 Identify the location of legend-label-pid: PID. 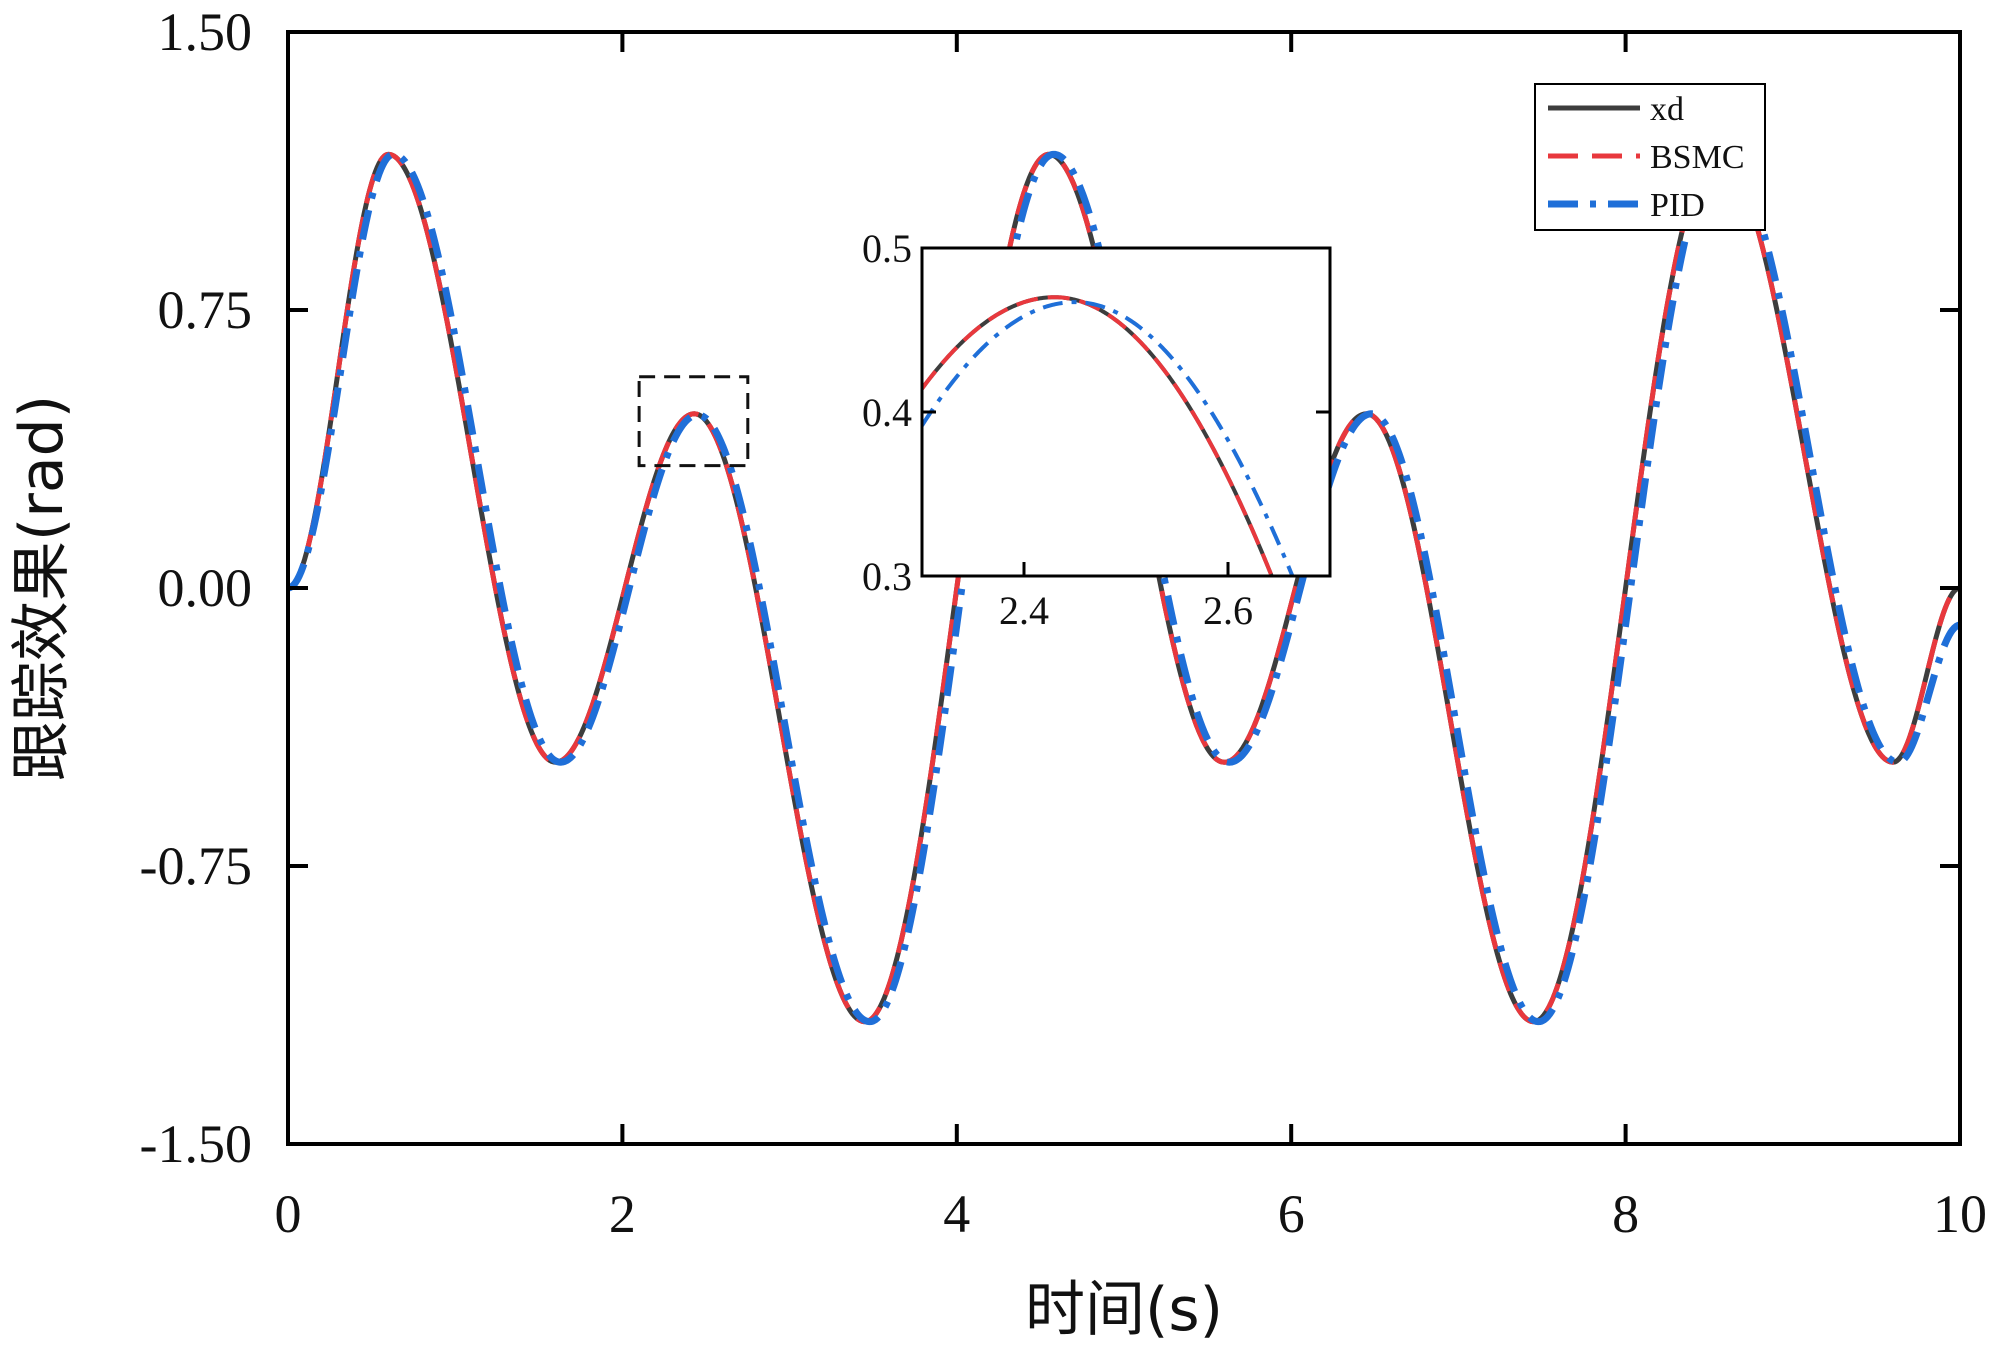
(1677, 205).